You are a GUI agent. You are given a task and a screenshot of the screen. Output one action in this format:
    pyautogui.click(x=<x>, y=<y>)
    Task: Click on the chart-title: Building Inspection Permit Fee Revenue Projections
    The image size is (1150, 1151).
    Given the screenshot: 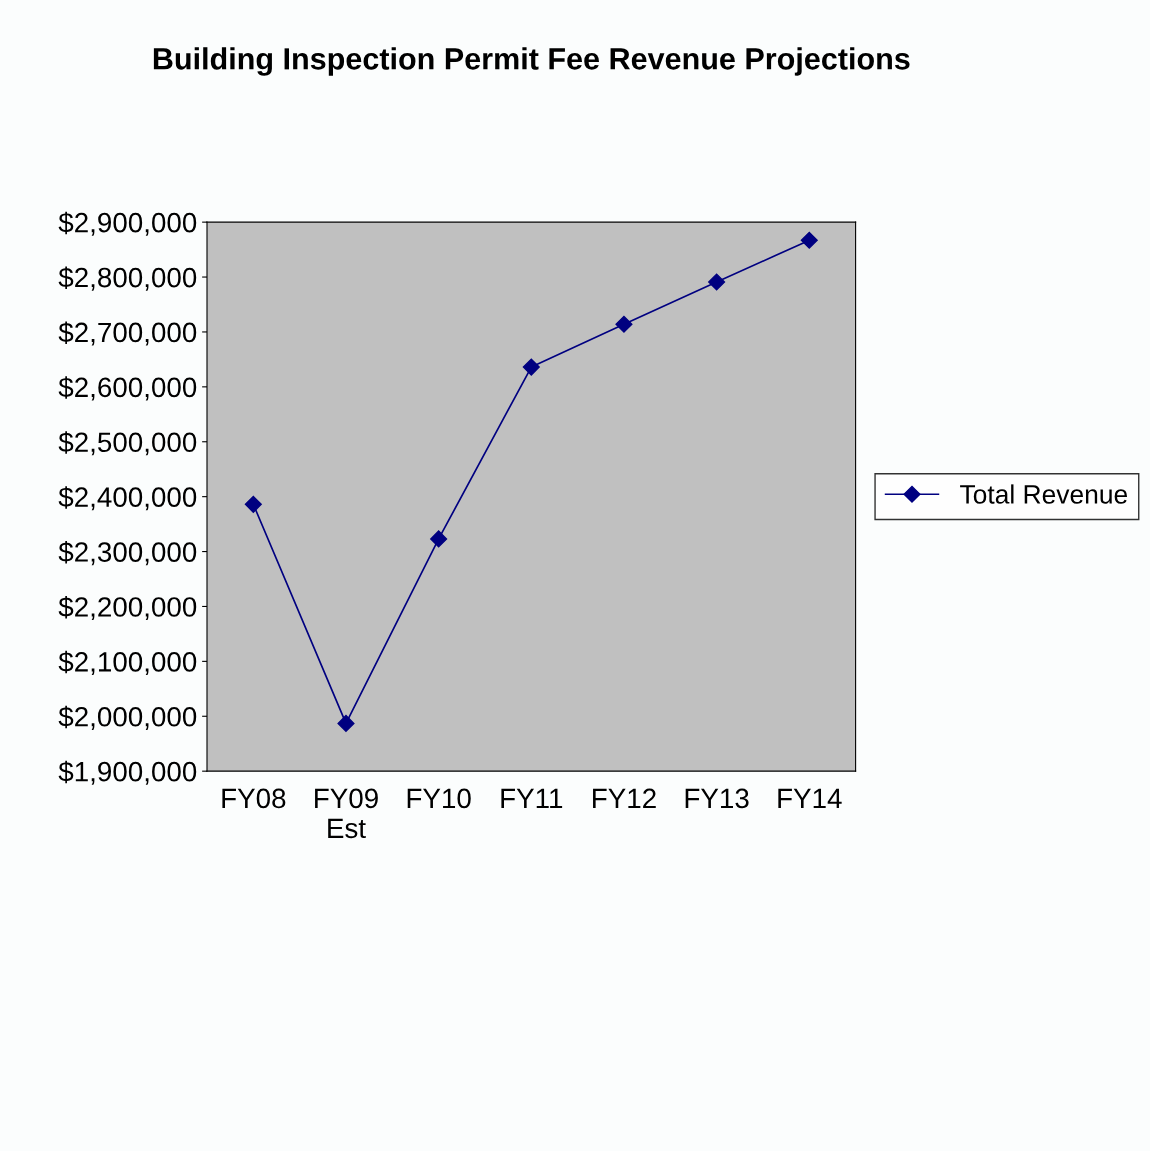 What is the action you would take?
    pyautogui.click(x=531, y=61)
    